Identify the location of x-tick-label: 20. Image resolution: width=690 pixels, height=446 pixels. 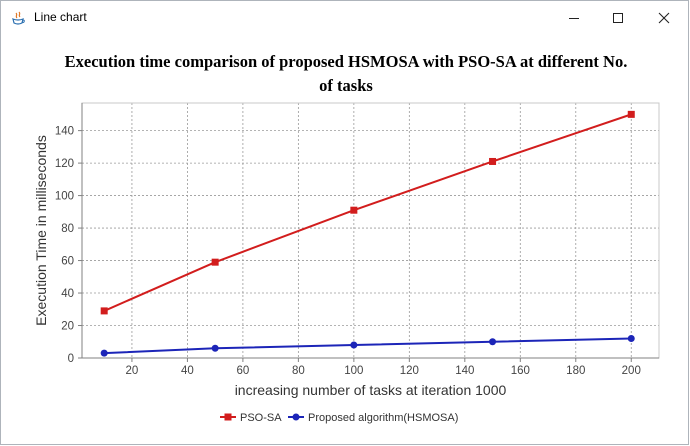
(132, 371).